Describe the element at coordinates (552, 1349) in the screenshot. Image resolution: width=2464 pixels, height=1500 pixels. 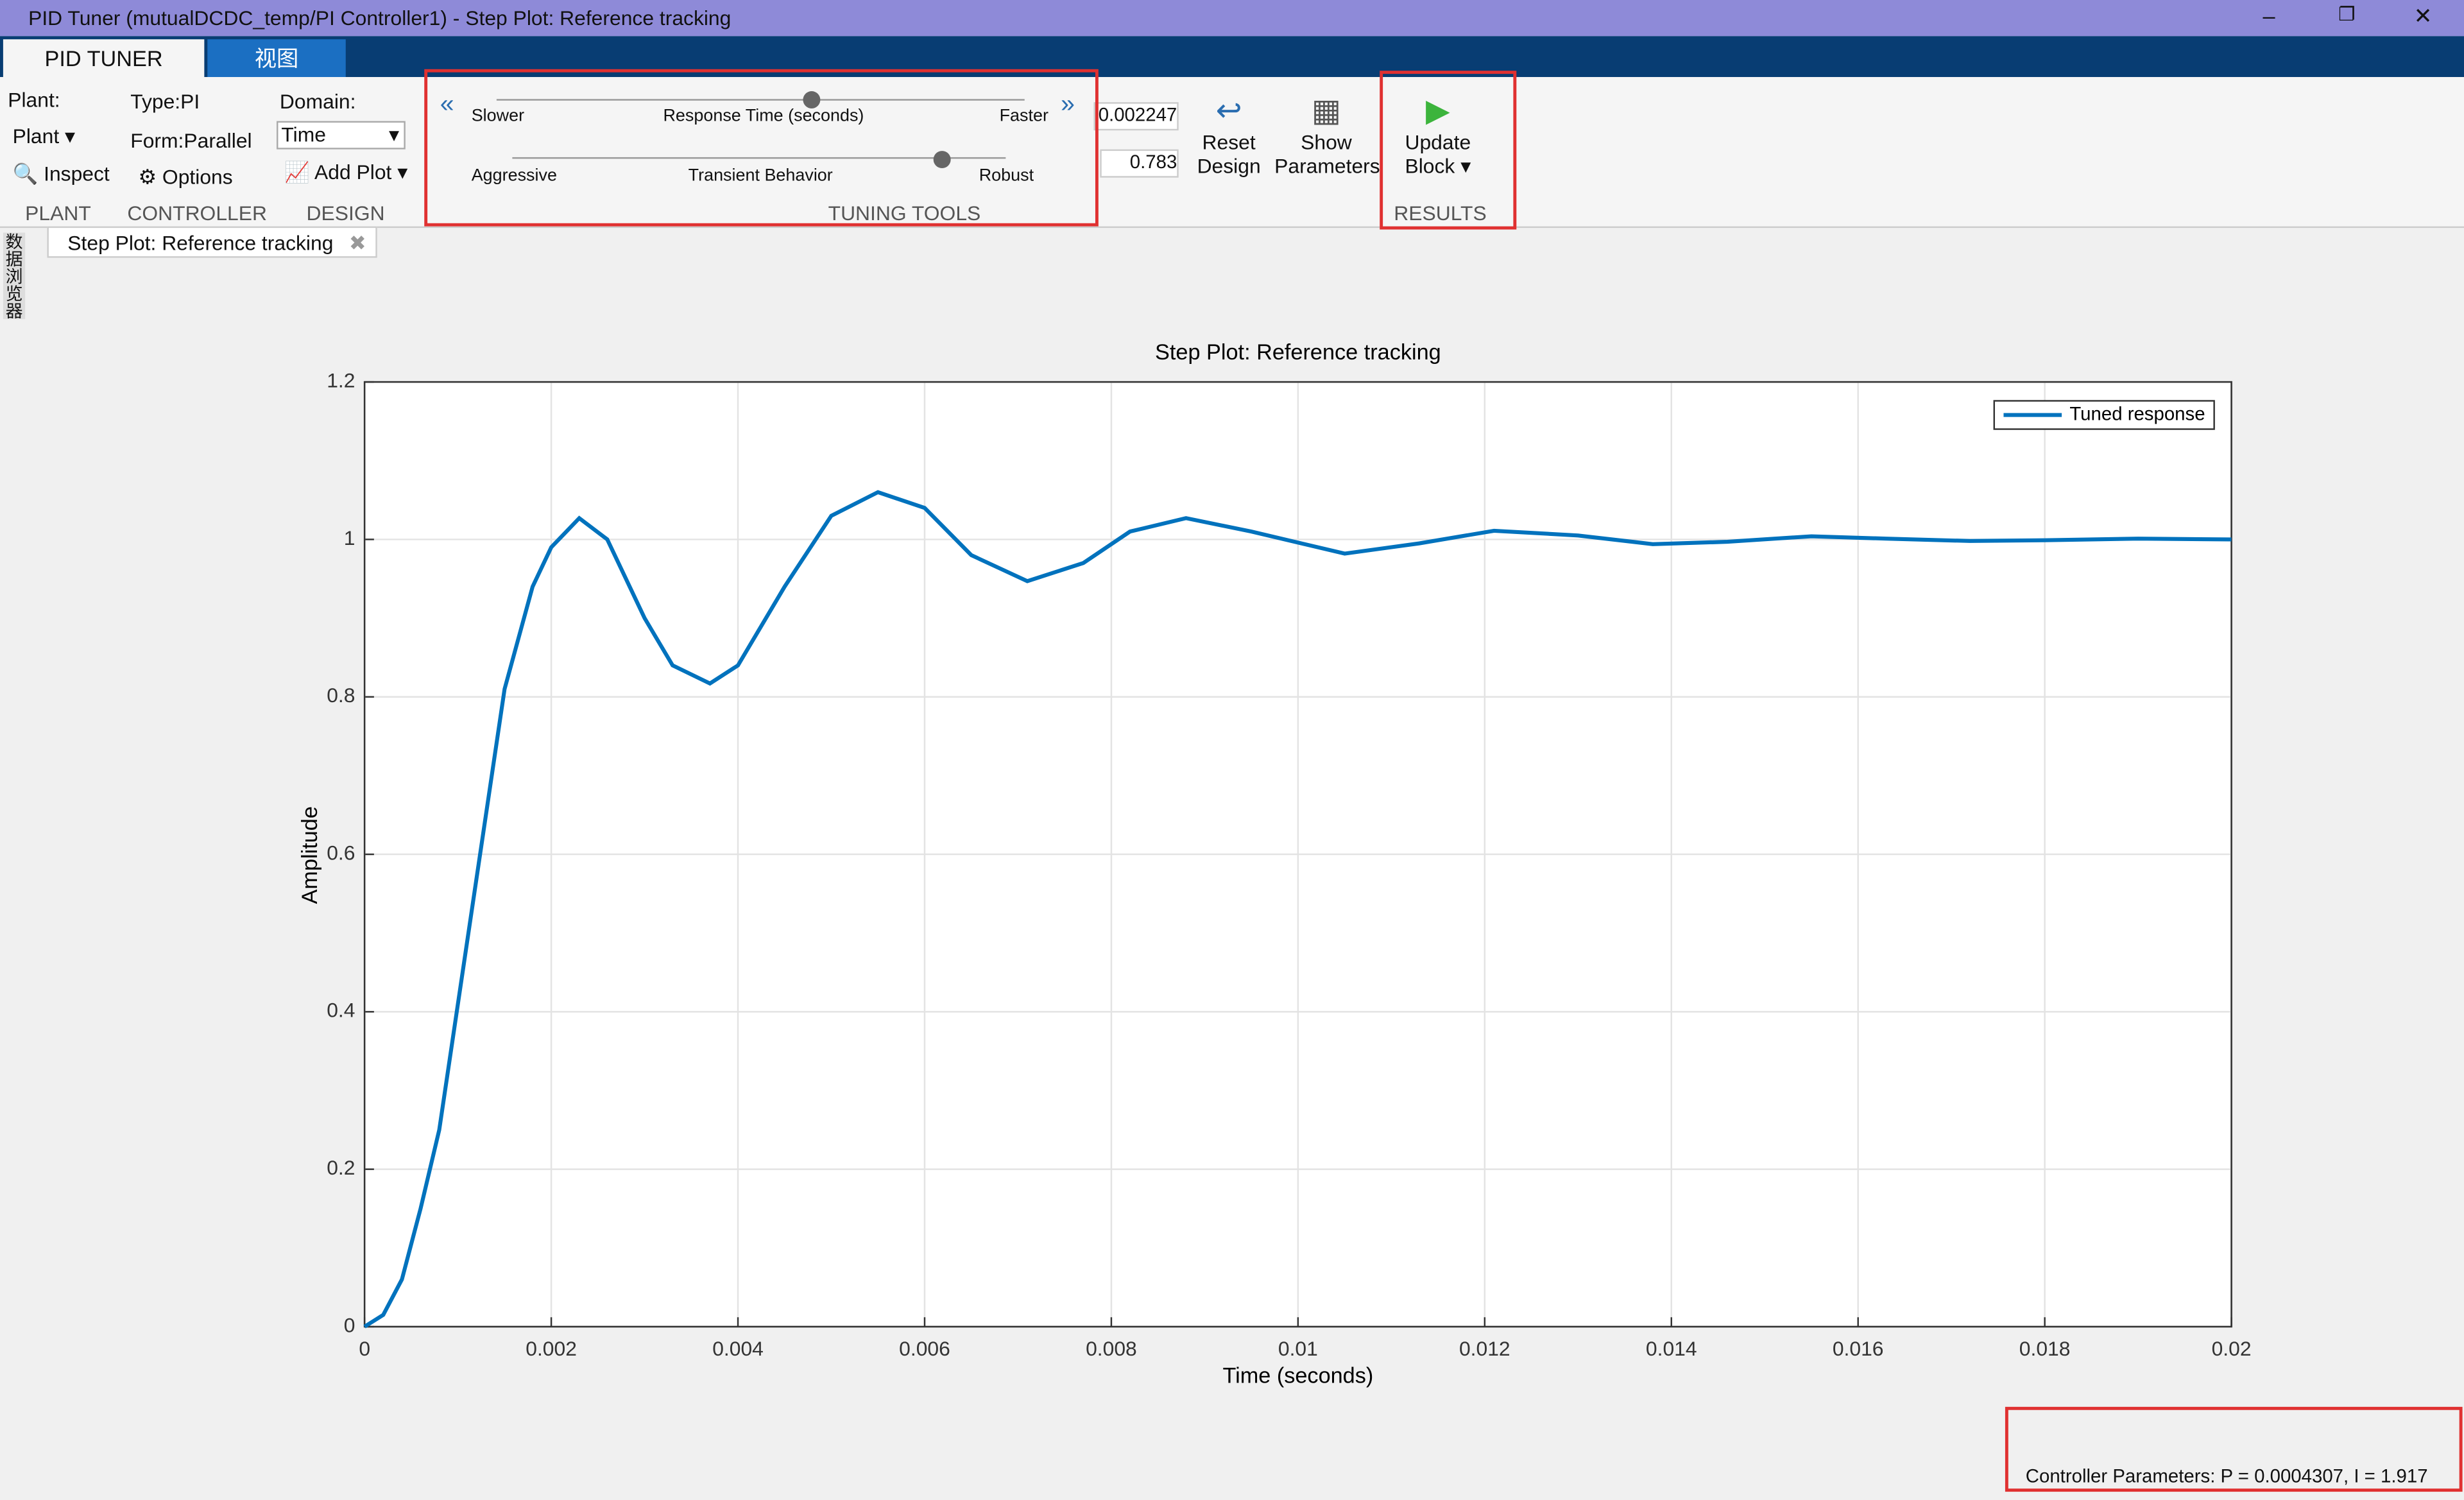
I see `x-tick-label: 0.002` at that location.